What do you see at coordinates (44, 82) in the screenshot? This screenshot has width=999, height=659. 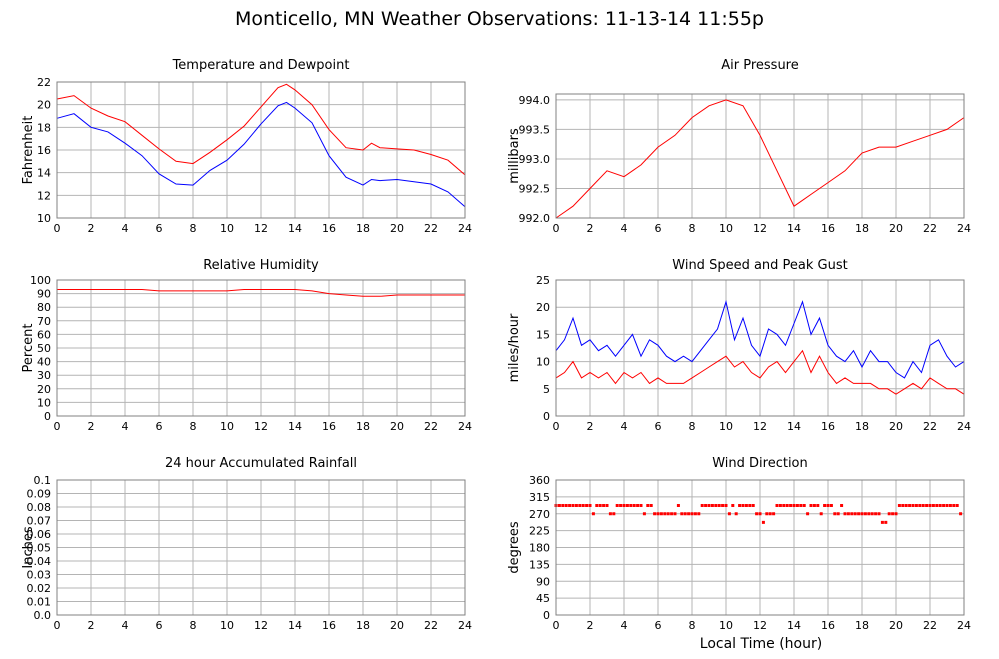 I see `y-tick-label: 22` at bounding box center [44, 82].